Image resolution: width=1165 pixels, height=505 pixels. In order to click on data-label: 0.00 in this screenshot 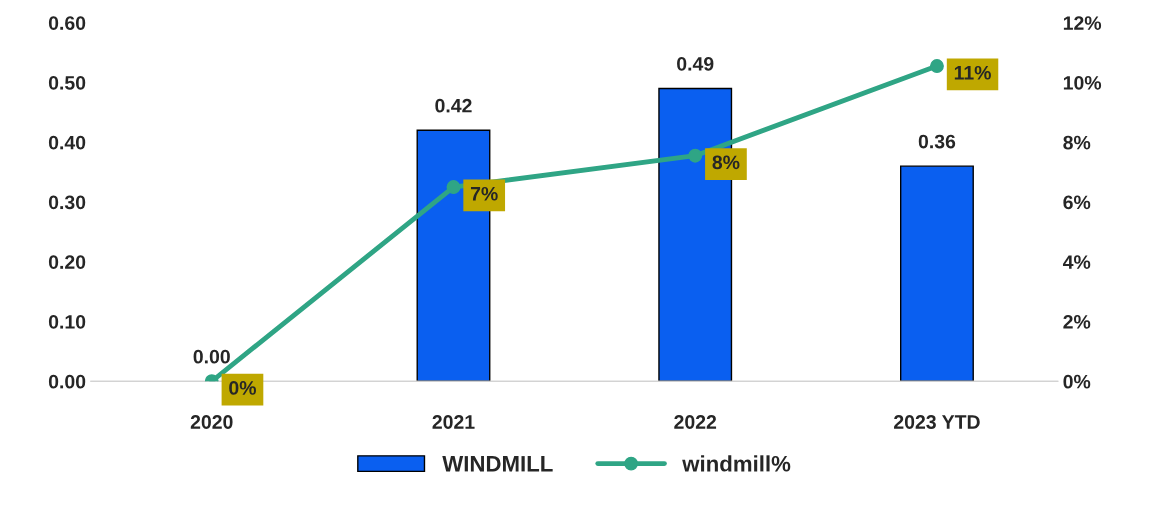, I will do `click(211, 356)`.